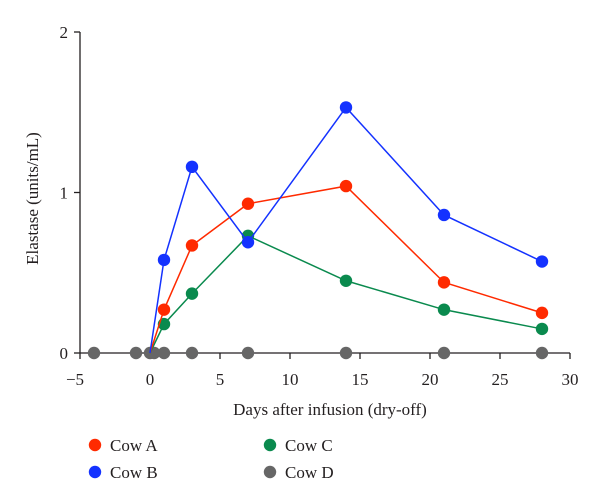 This screenshot has width=600, height=504. What do you see at coordinates (95, 472) in the screenshot?
I see `legend-marker-cow-b` at bounding box center [95, 472].